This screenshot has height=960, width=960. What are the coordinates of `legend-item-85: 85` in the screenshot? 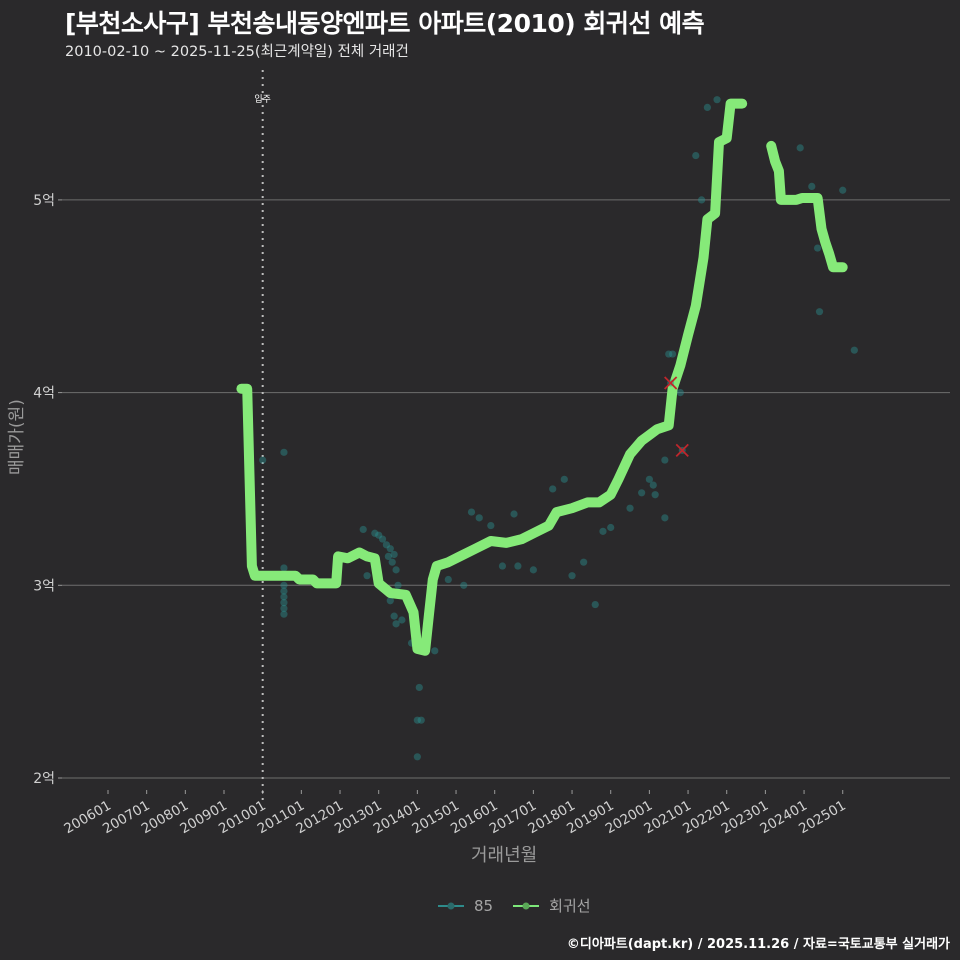 It's located at (465, 906).